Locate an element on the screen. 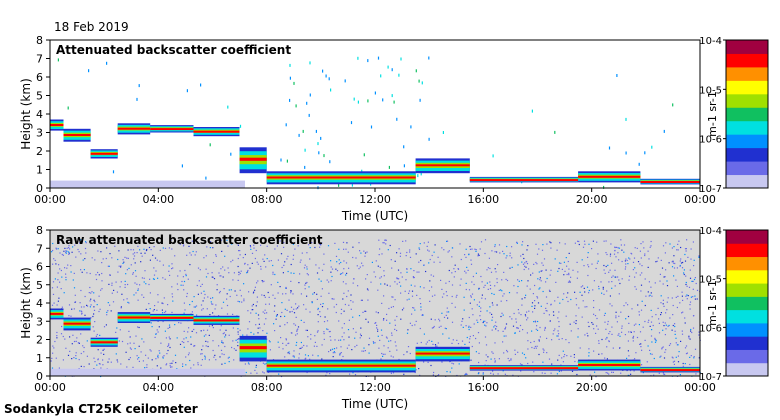 The height and width of the screenshot is (420, 780). instrument-label: Sodankyla CT25K ceilometer is located at coordinates (101, 409).